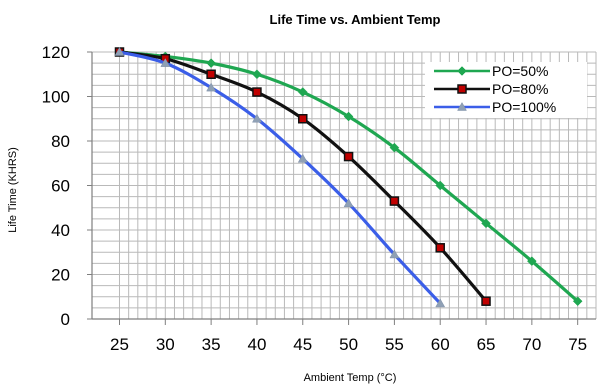 The height and width of the screenshot is (386, 608). What do you see at coordinates (350, 378) in the screenshot?
I see `x-axis-label: Ambient Temp (°C)` at bounding box center [350, 378].